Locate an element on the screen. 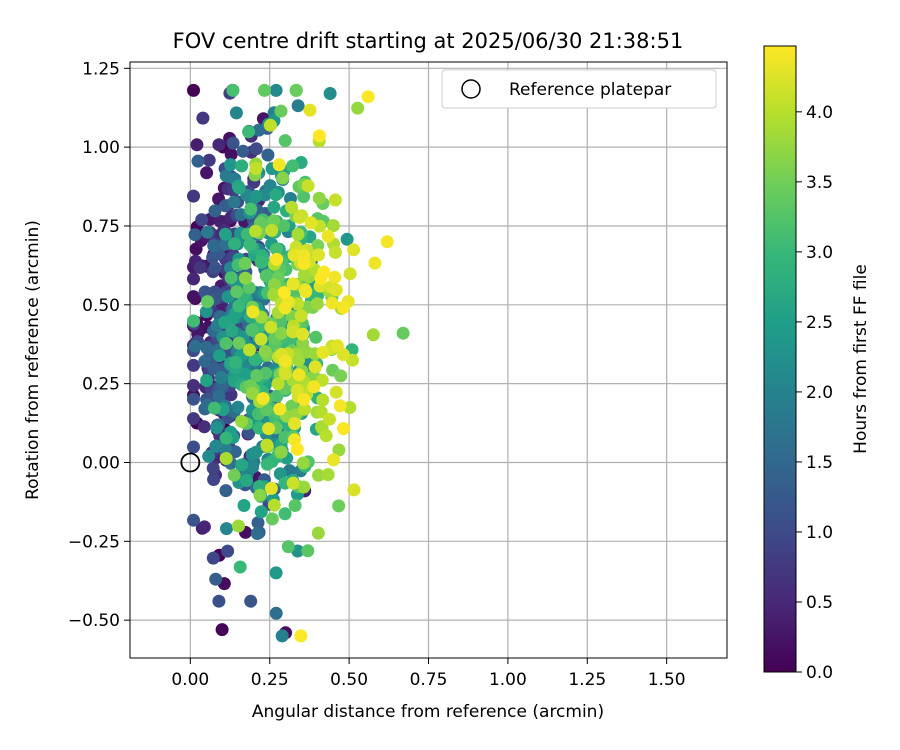 The height and width of the screenshot is (750, 900). y-tick-label: 0.00 is located at coordinates (101, 463).